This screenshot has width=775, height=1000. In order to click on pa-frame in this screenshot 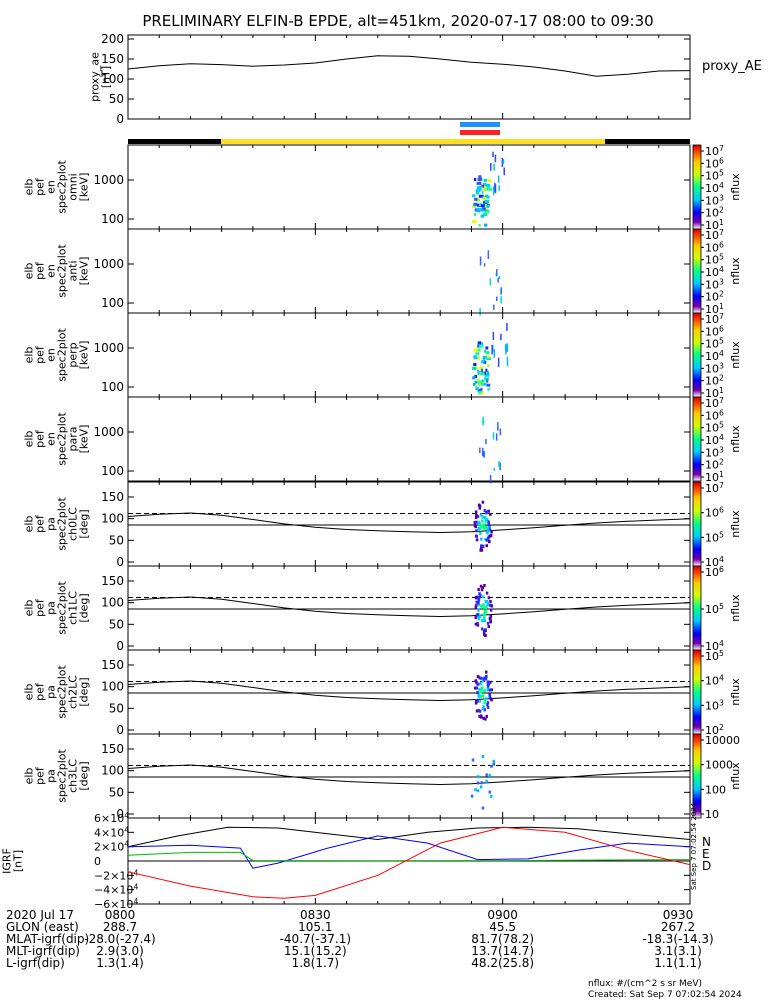, I will do `click(409, 692)`.